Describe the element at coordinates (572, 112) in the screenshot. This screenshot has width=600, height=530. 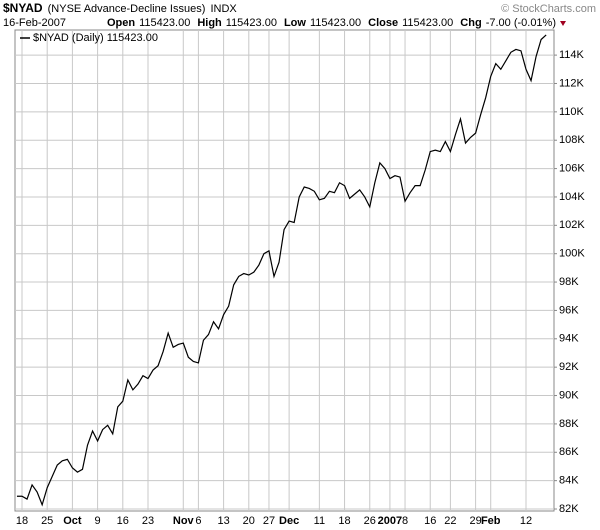
I see `y-tick-label: 110K` at that location.